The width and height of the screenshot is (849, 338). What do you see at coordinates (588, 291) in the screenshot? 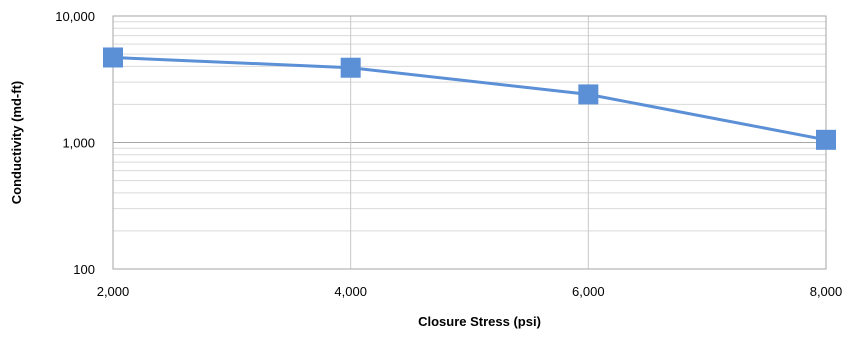
I see `x-tick-label: 6,000` at bounding box center [588, 291].